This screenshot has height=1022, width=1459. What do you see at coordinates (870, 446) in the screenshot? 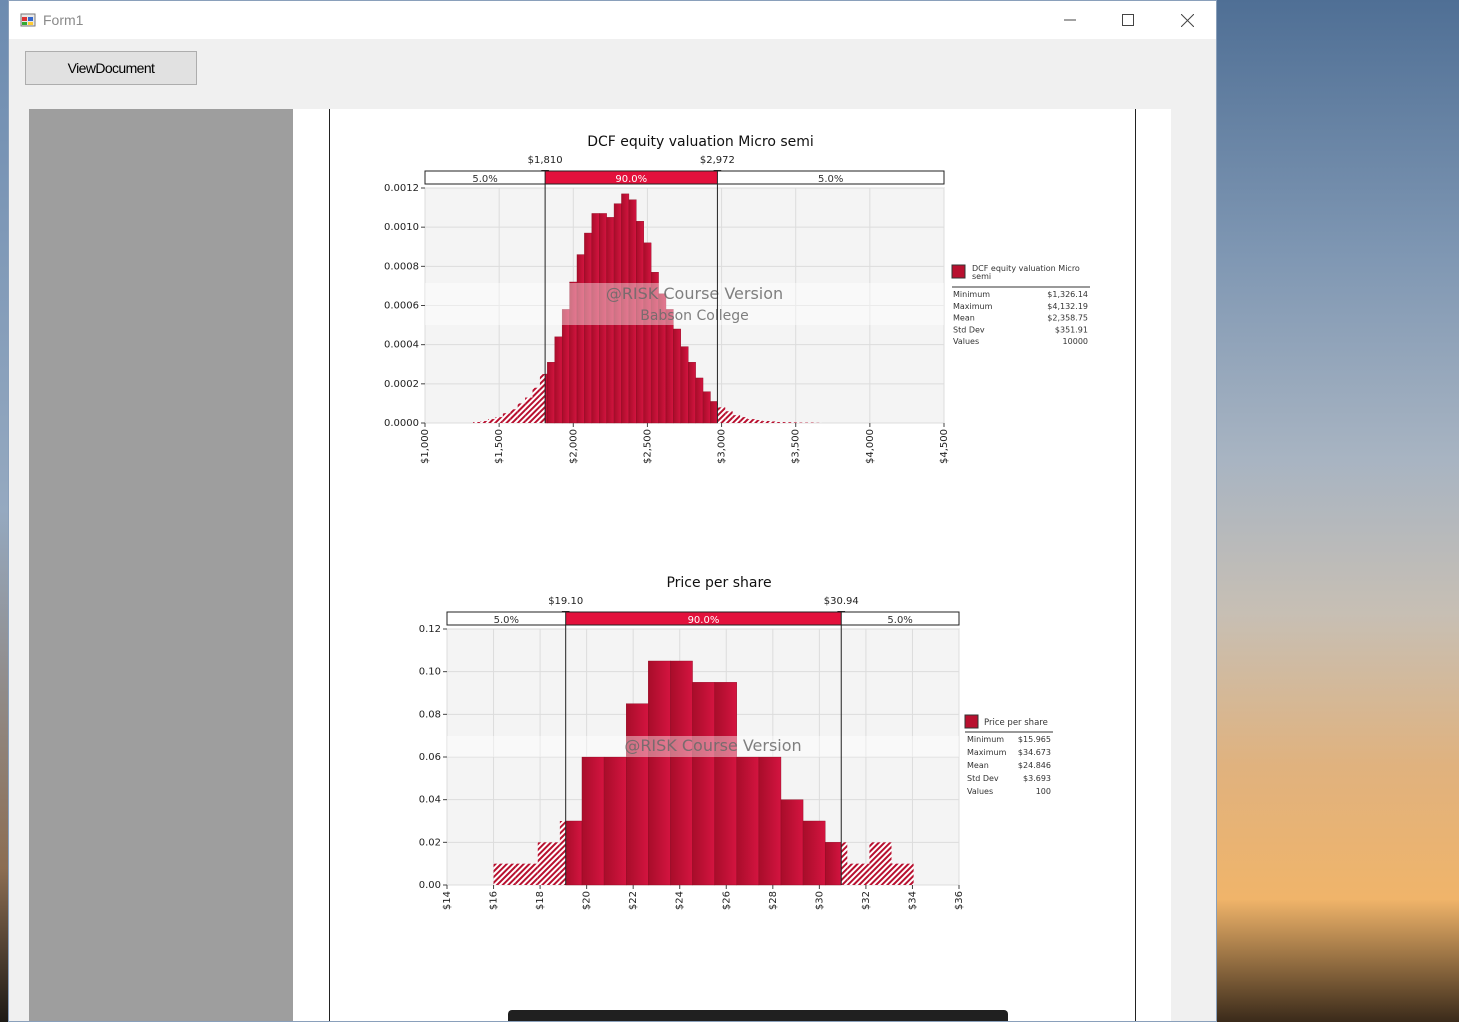
I see `x-tick-label: $4,000` at bounding box center [870, 446].